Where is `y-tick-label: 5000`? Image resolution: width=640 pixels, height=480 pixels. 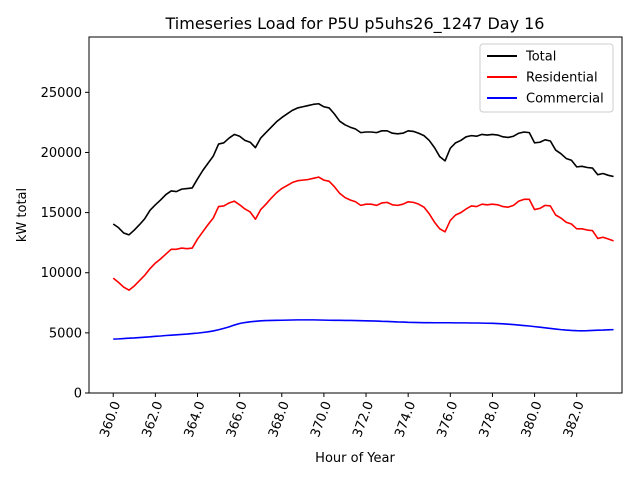 y-tick-label: 5000 is located at coordinates (65, 333).